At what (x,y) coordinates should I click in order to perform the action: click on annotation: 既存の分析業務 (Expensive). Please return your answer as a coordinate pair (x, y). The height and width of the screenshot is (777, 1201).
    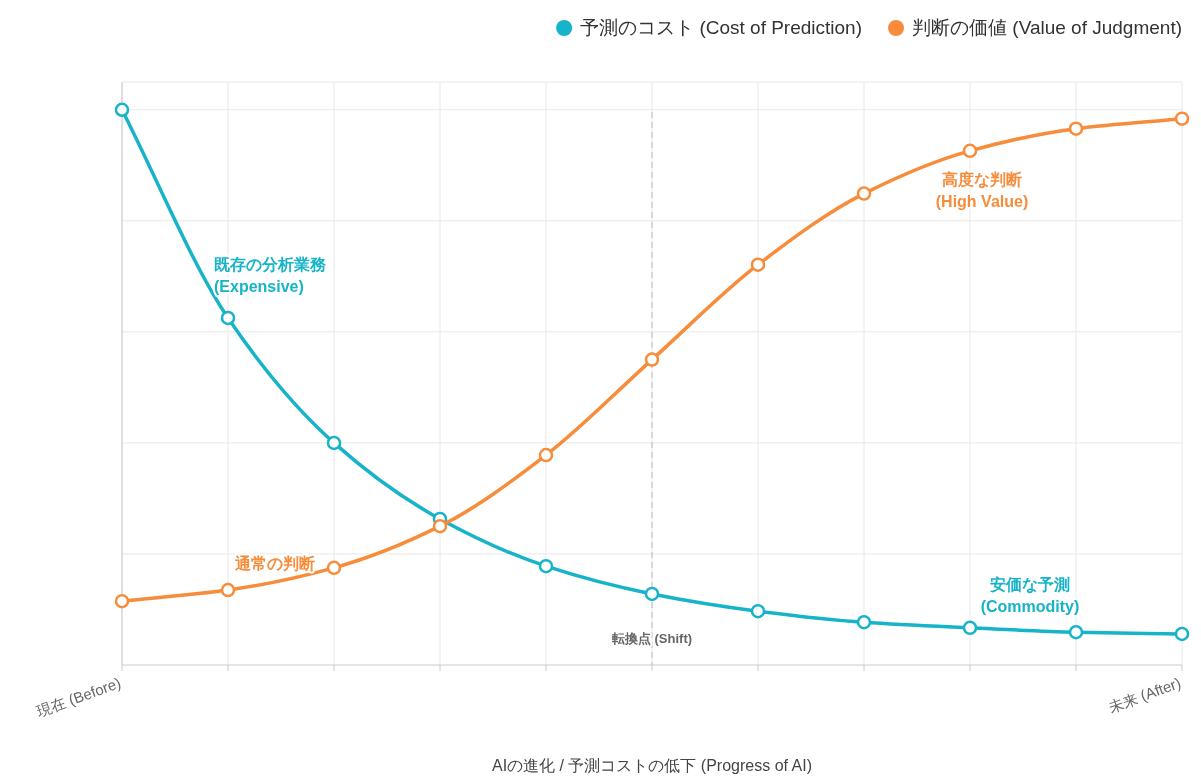
    Looking at the image, I should click on (270, 275).